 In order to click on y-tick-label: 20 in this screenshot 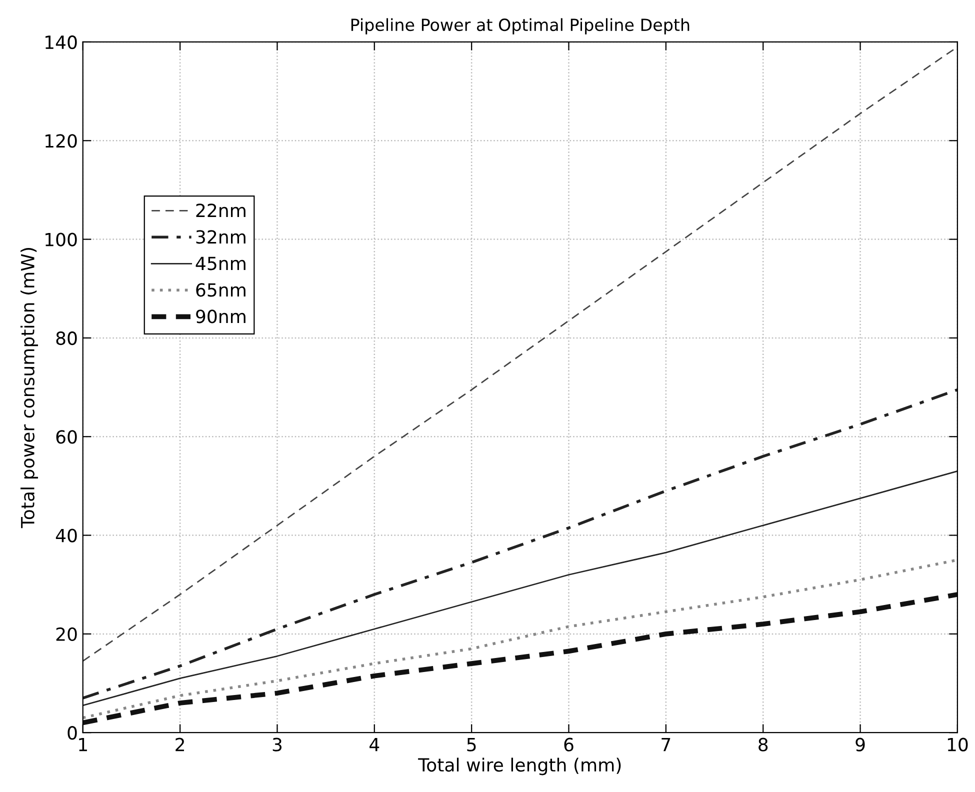, I will do `click(66, 634)`.